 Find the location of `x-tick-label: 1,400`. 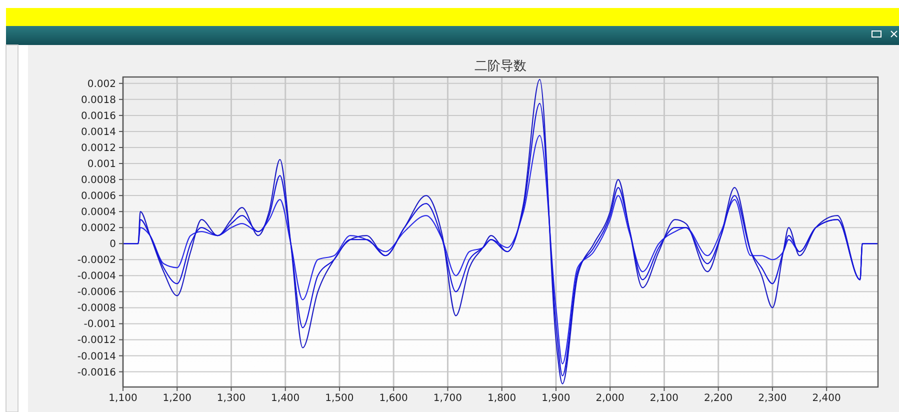

x-tick-label: 1,400 is located at coordinates (285, 398).